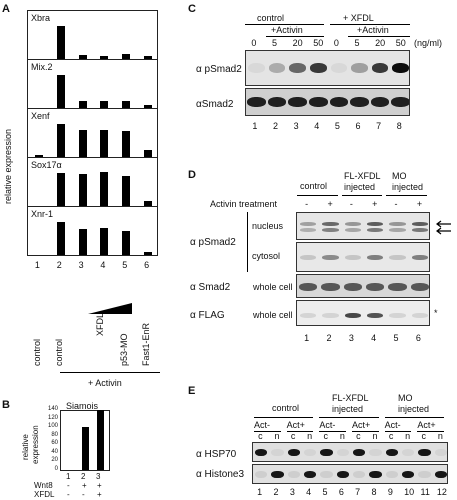  What do you see at coordinates (42, 214) in the screenshot?
I see `gene-label: Xnr-1` at bounding box center [42, 214].